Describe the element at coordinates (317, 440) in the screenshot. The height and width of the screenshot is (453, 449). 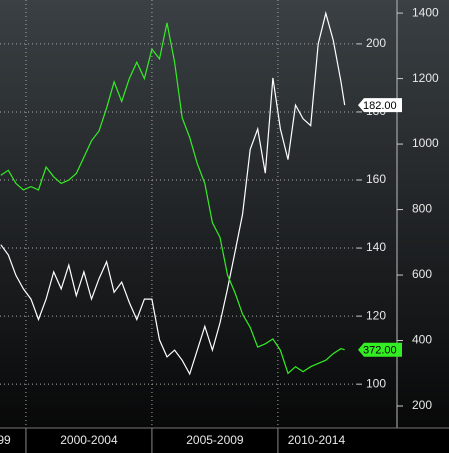
I see `x-category-label: 2010-2014` at that location.